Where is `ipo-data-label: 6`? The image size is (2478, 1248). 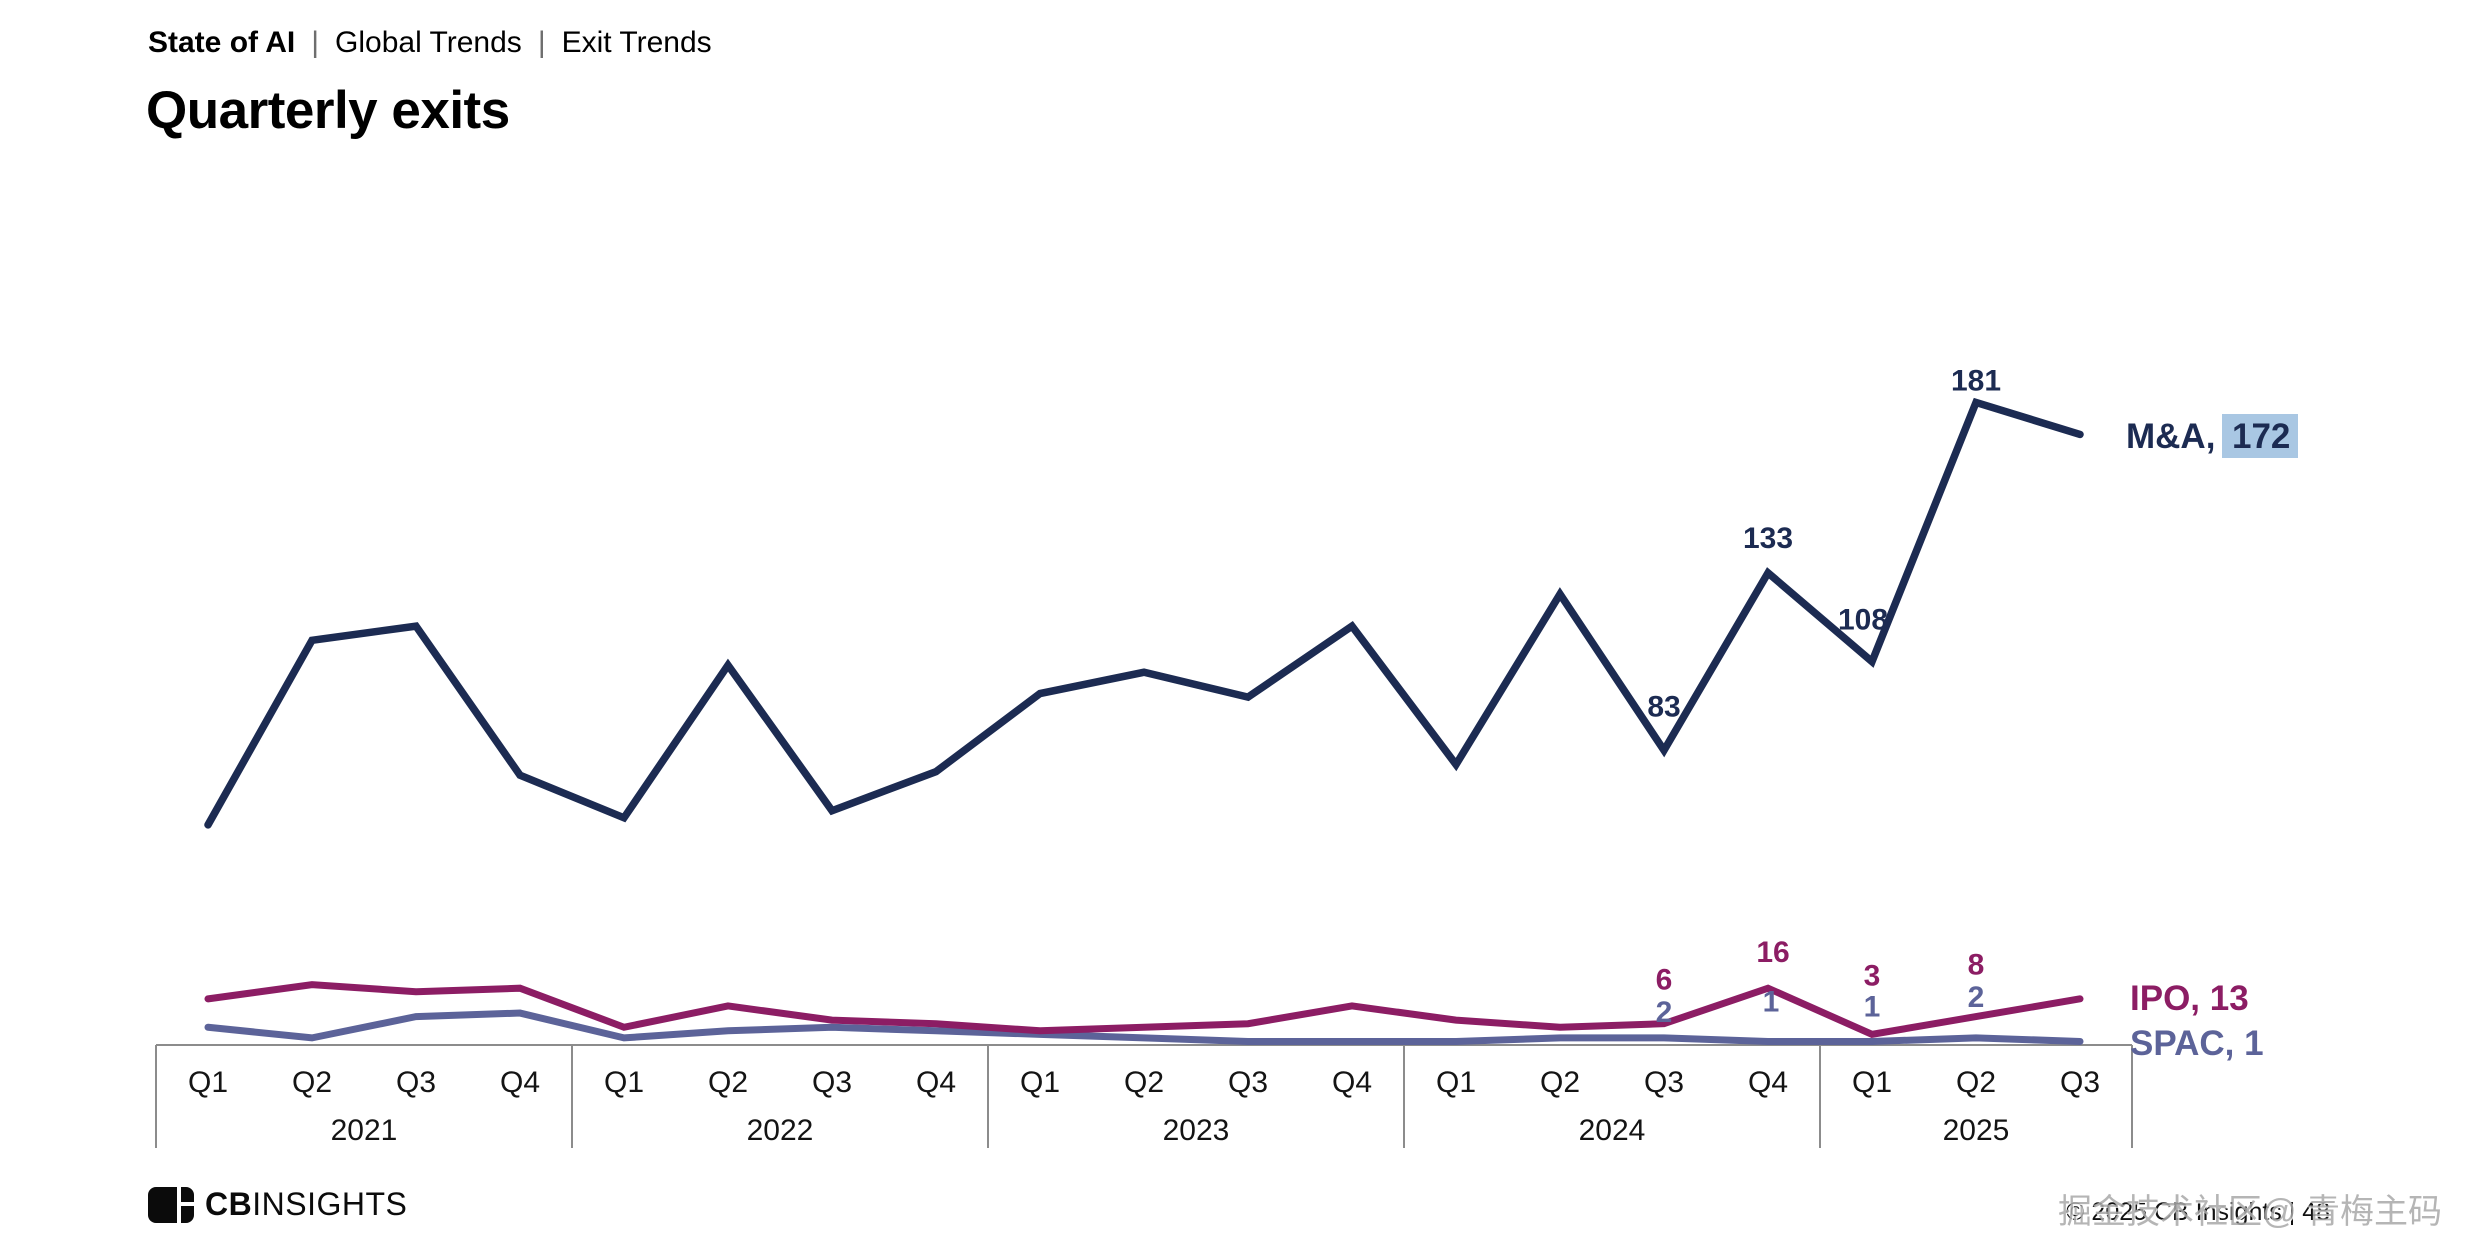 ipo-data-label: 6 is located at coordinates (1664, 980).